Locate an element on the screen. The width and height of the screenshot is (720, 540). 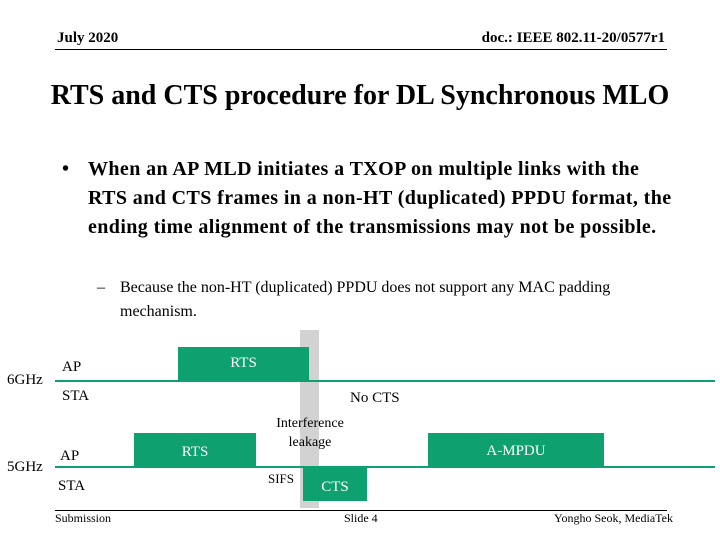
band-5ghz-label: 5GHz is located at coordinates (25, 467).